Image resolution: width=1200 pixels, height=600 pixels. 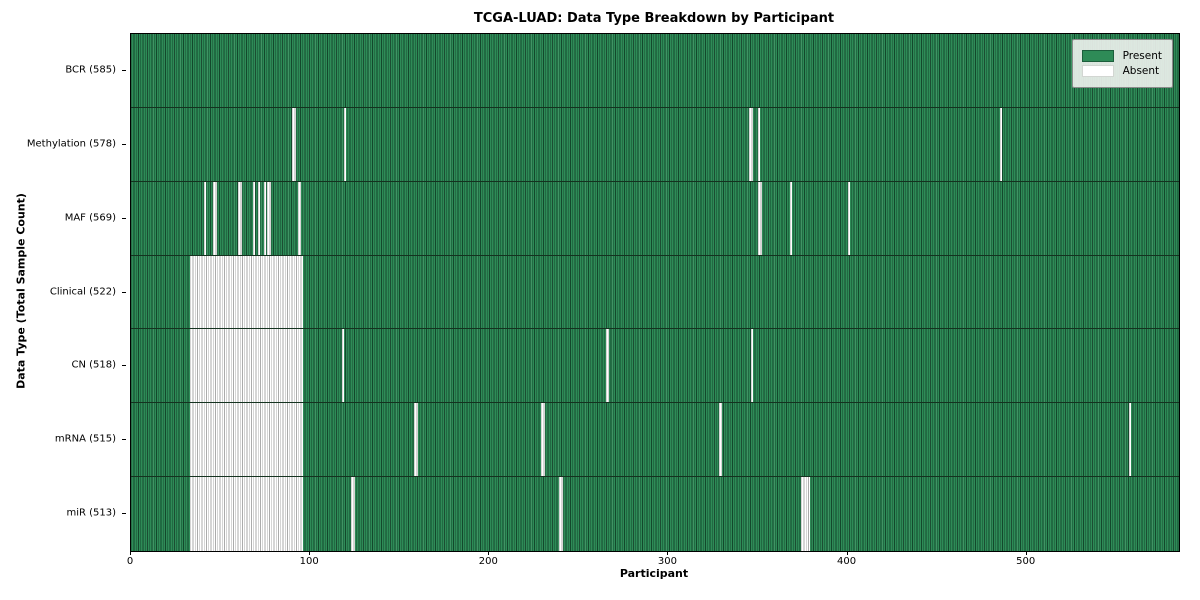 I want to click on row-strip-mrna, so click(x=655, y=440).